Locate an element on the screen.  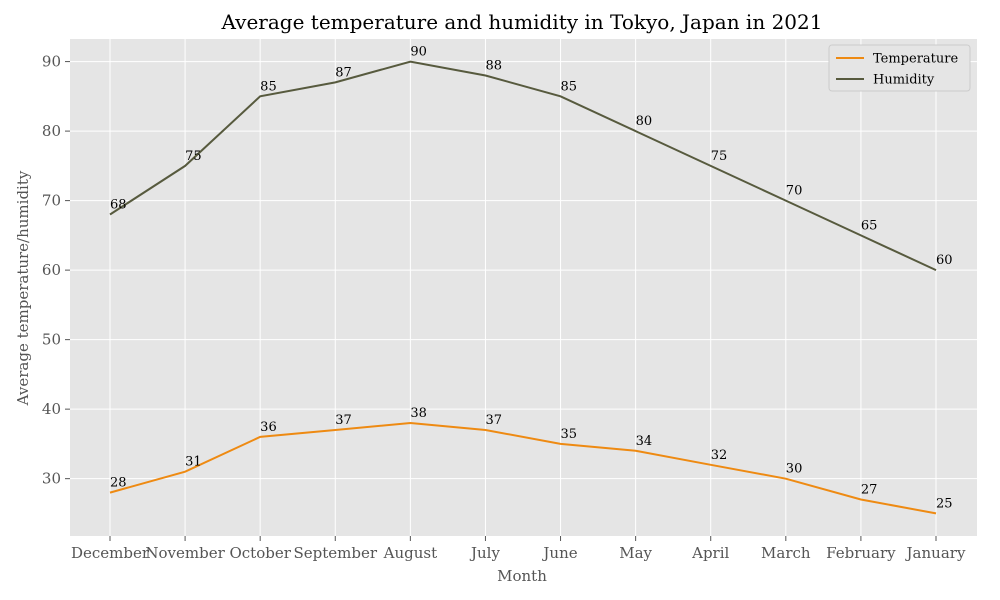
humidity-data-label: 70 is located at coordinates (794, 191).